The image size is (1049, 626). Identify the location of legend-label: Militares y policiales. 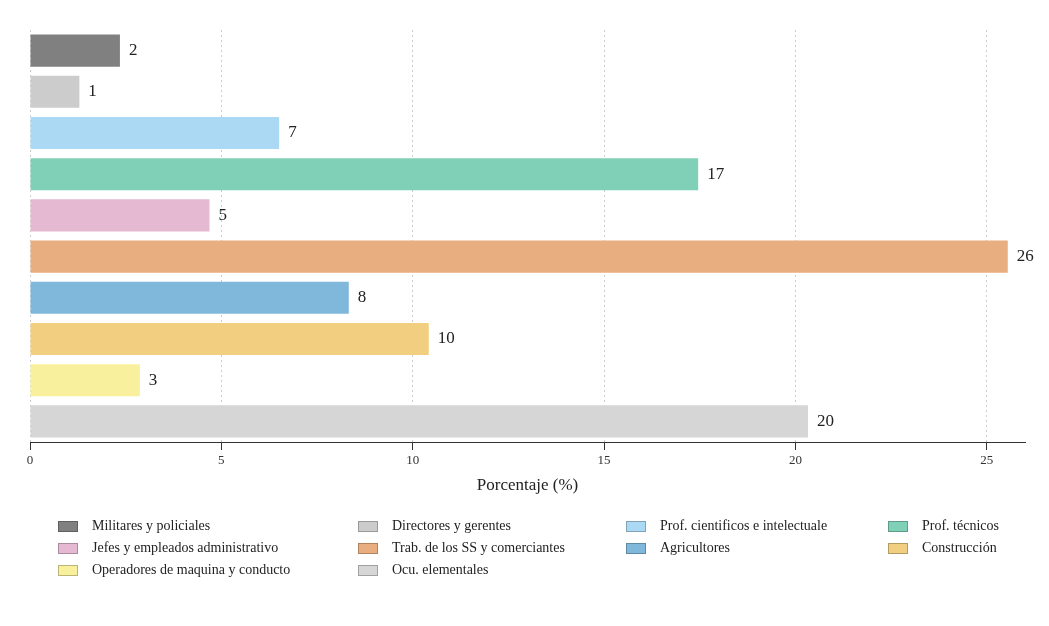
(151, 526).